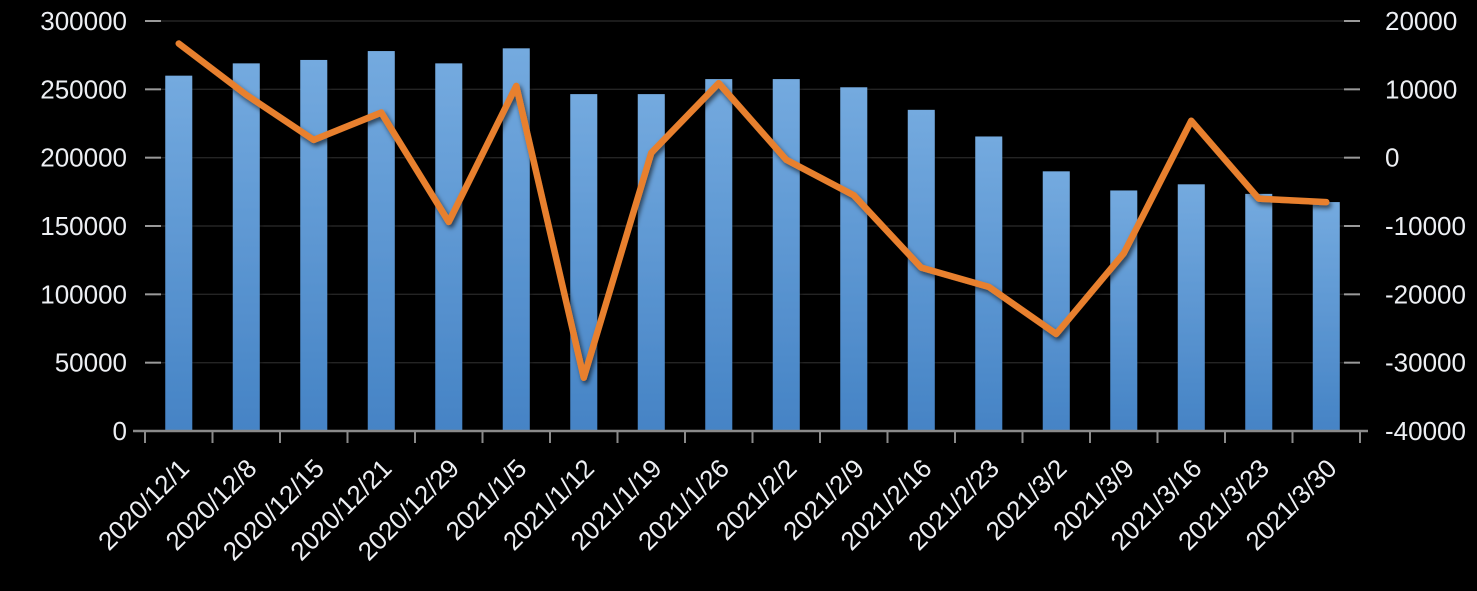 The height and width of the screenshot is (591, 1477). What do you see at coordinates (1425, 431) in the screenshot?
I see `right-axis-label: -40000` at bounding box center [1425, 431].